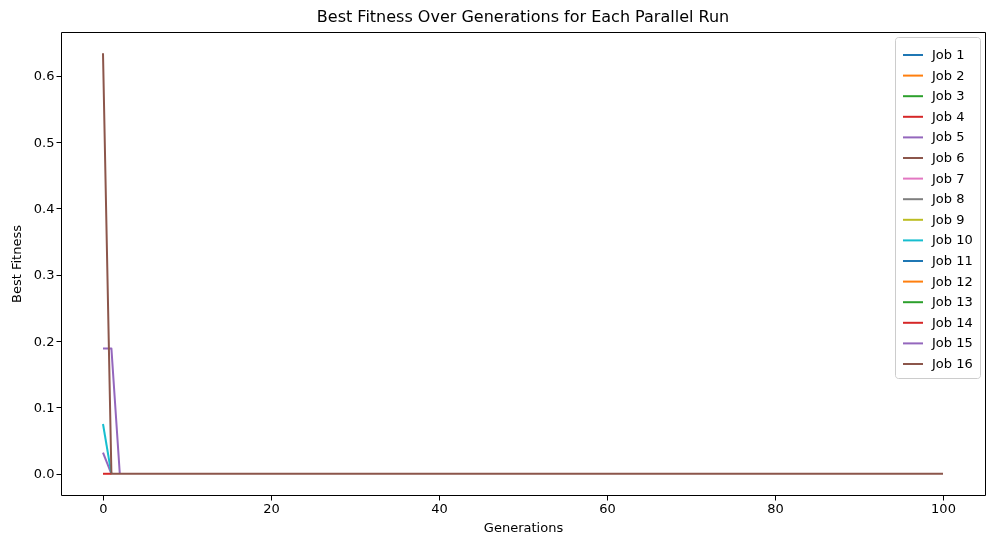  I want to click on y-tick-label: 0.1, so click(44, 407).